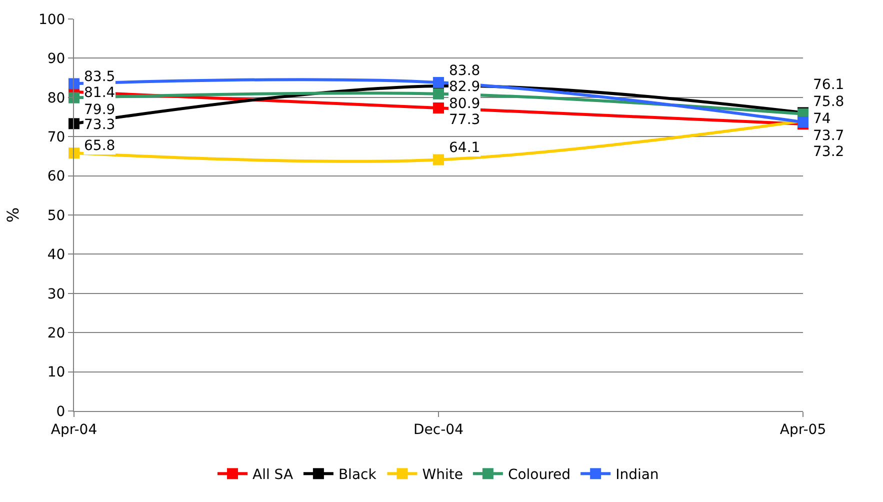  Describe the element at coordinates (828, 152) in the screenshot. I see `data-label: 73.2` at that location.